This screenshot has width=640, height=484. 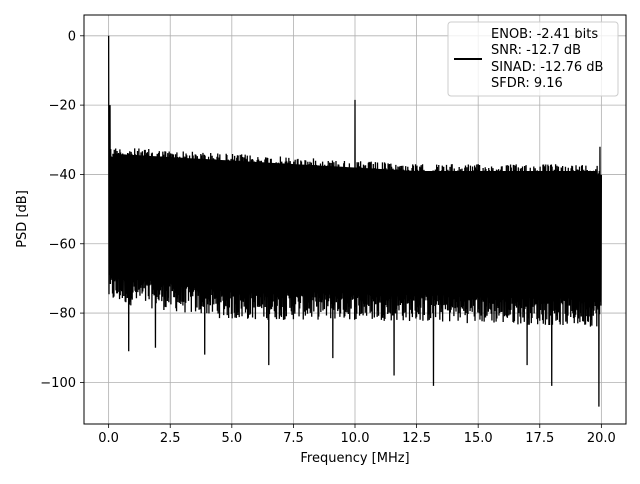 I want to click on legend-line-sinad: SINAD: -12.76 dB, so click(x=547, y=67).